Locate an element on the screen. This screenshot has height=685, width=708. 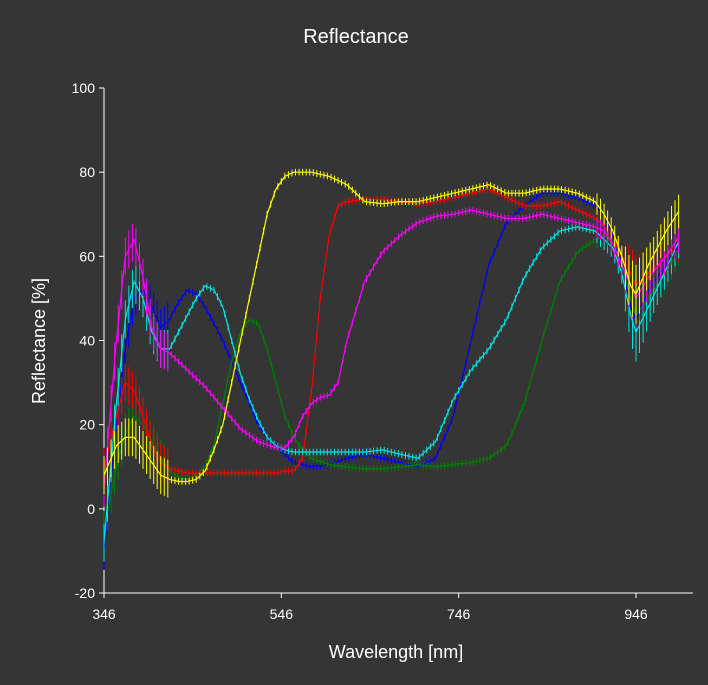
y-ticks: -20 0 20 40 60 80 100 is located at coordinates (88, 340).